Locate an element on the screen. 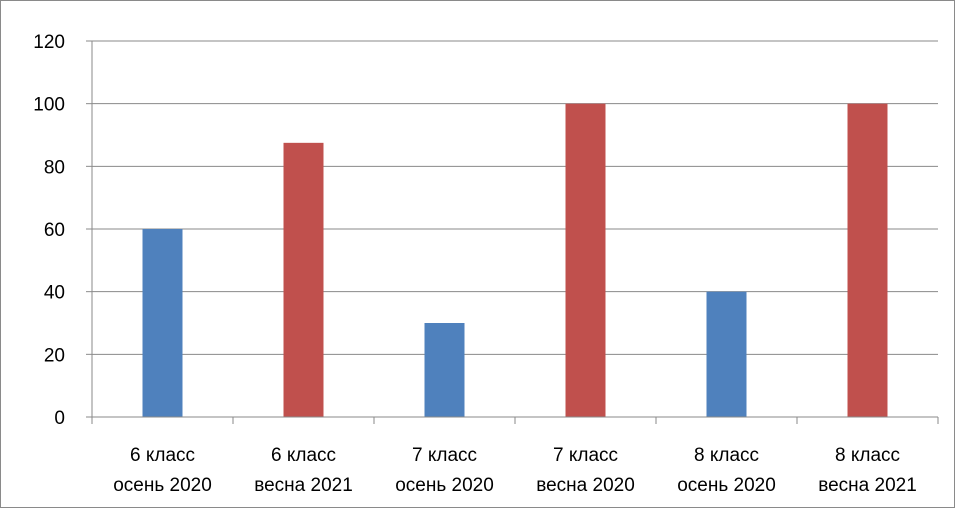  x-category-label: 7 класс осень 2020 is located at coordinates (444, 470).